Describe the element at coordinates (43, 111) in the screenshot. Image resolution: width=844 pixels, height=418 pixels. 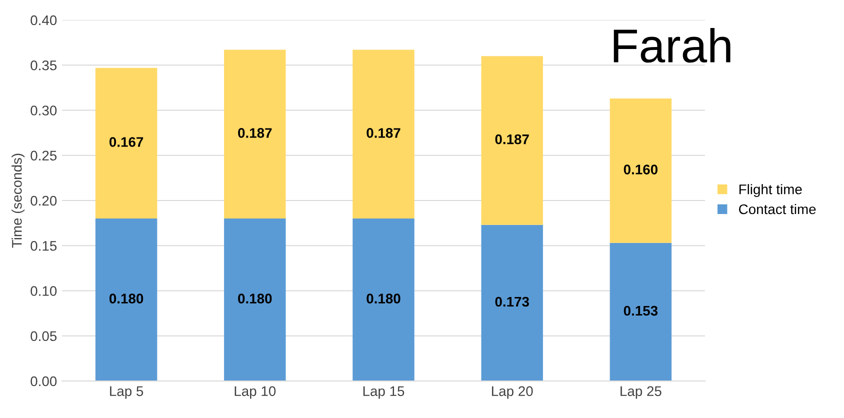
I see `y-tick-label: 0.30` at that location.